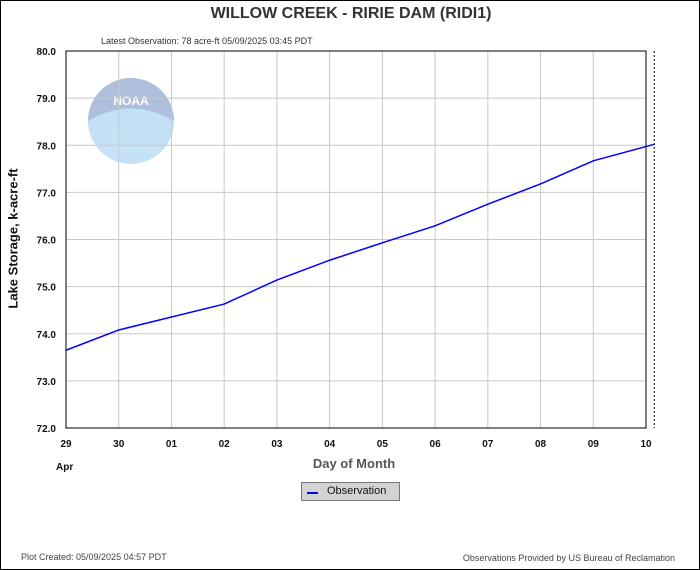  I want to click on y-tick-label: 78.0, so click(47, 146).